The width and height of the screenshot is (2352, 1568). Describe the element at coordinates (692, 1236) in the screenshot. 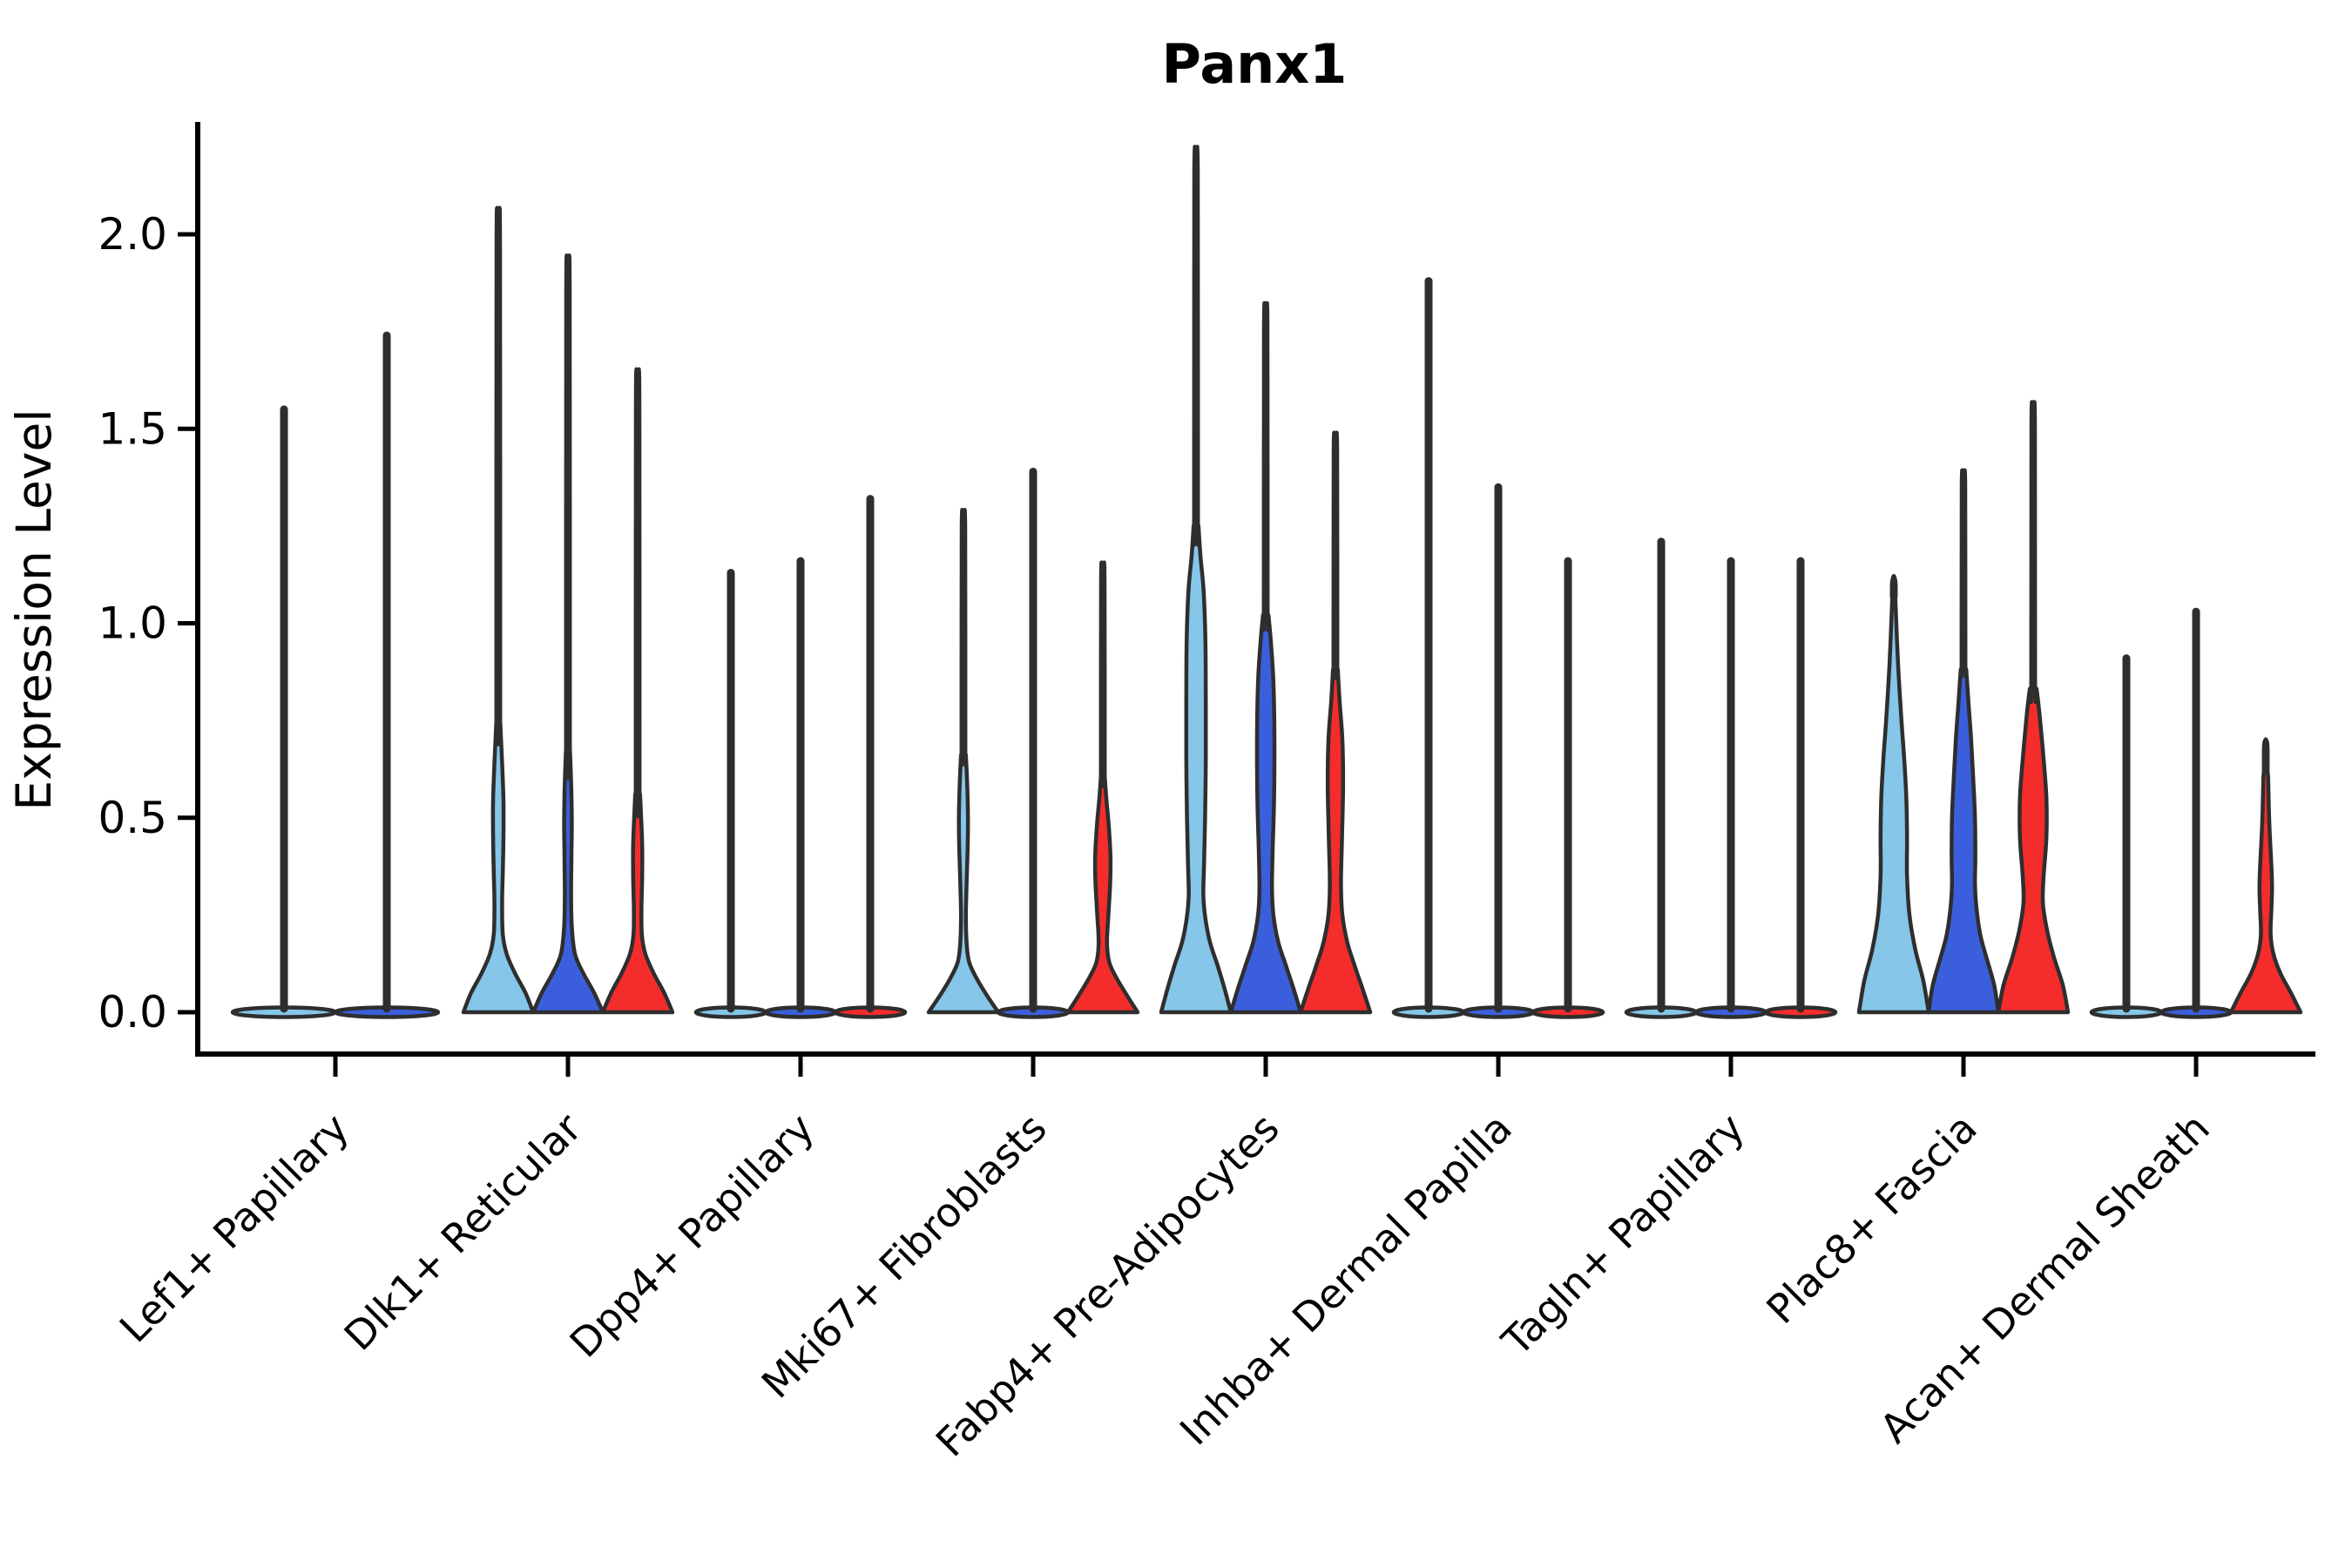

I see `x-tick-label: Dpp4+ Papillary` at that location.